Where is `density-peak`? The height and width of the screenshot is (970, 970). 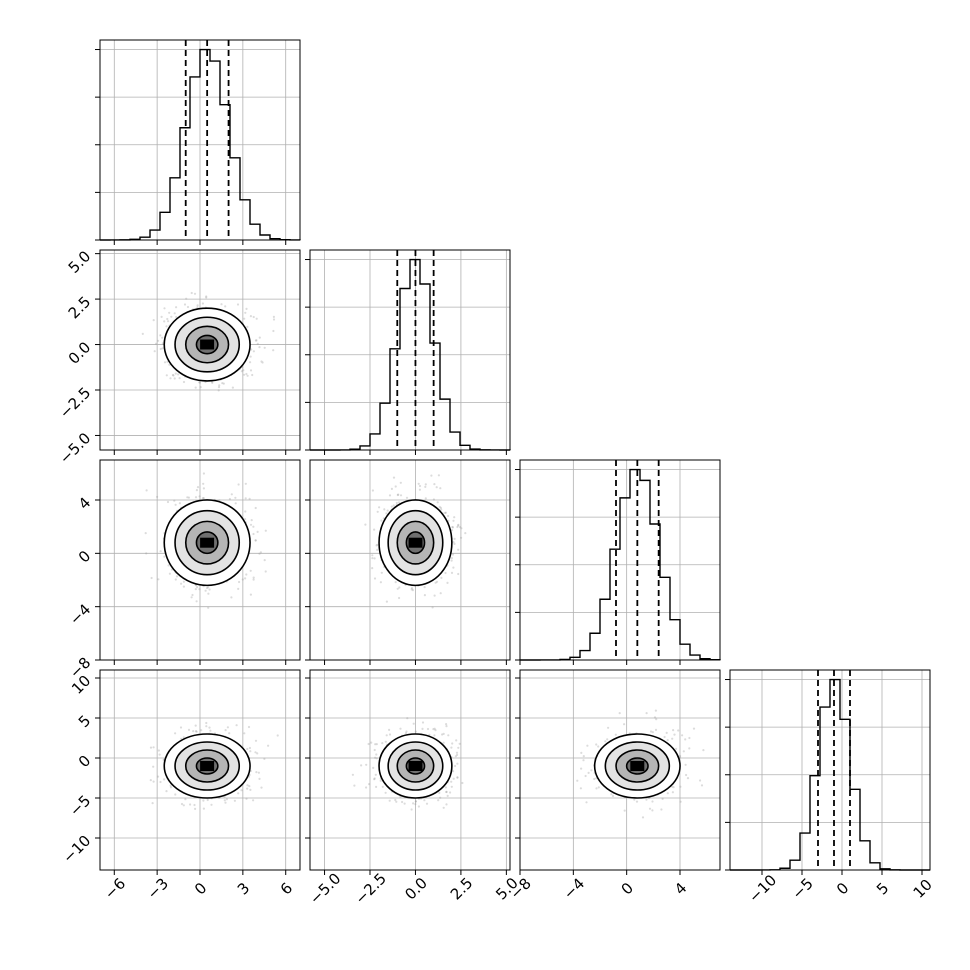
density-peak is located at coordinates (415, 542).